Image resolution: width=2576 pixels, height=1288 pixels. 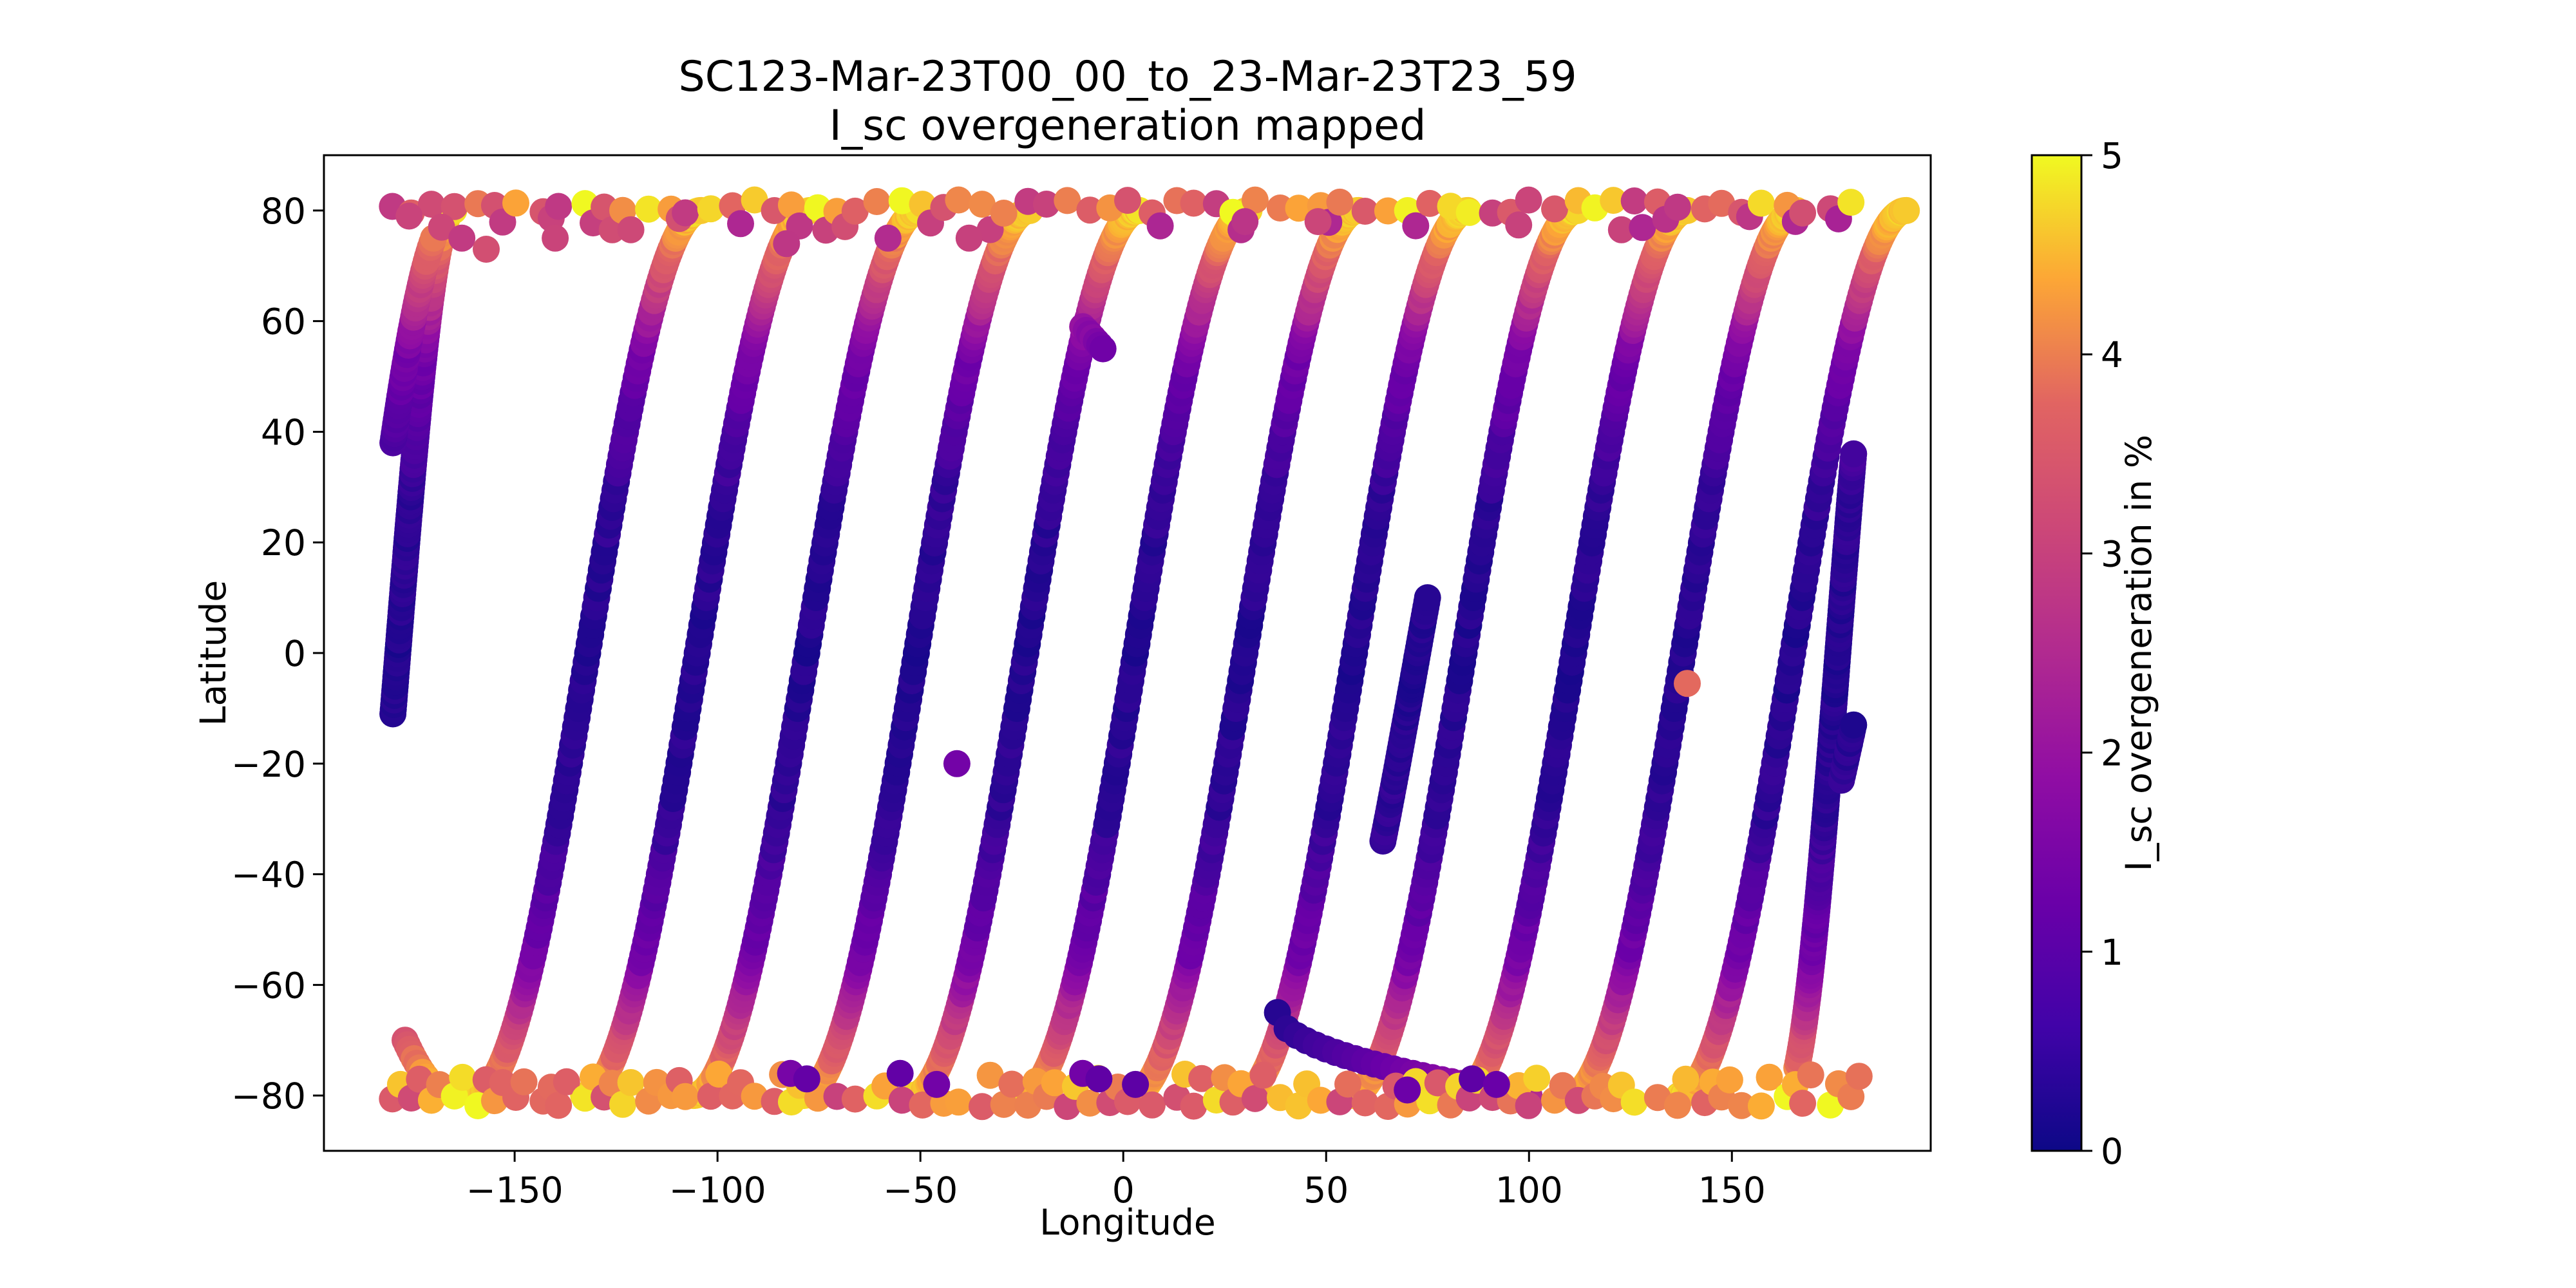 I want to click on x-tick-label: 100, so click(x=1529, y=1190).